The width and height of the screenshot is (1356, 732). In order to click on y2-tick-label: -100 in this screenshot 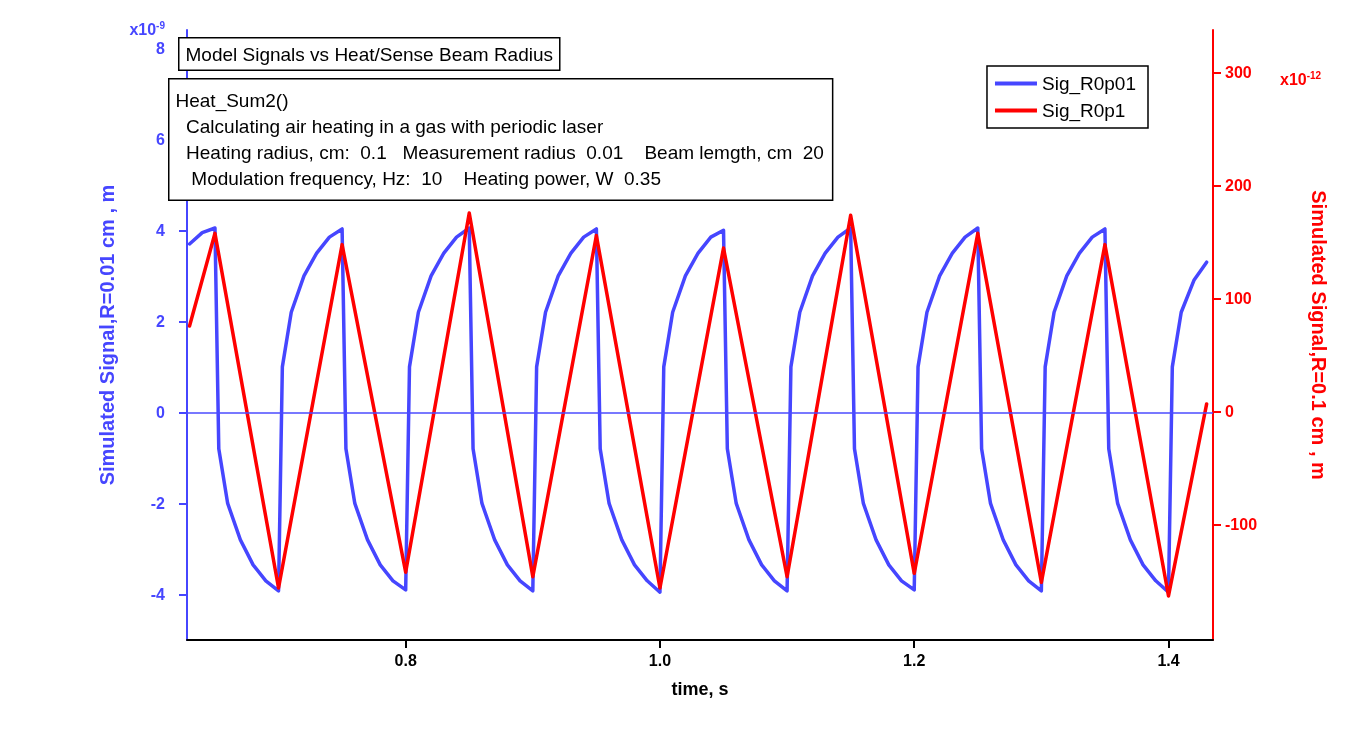, I will do `click(1241, 525)`.